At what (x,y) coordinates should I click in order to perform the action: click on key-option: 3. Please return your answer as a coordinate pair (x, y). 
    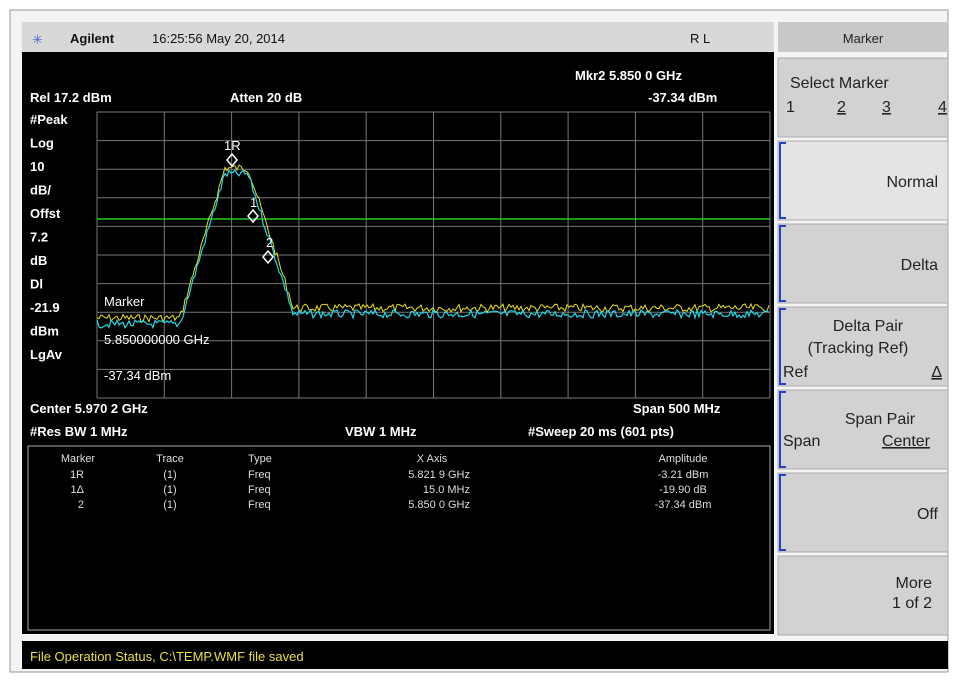
    Looking at the image, I should click on (886, 107).